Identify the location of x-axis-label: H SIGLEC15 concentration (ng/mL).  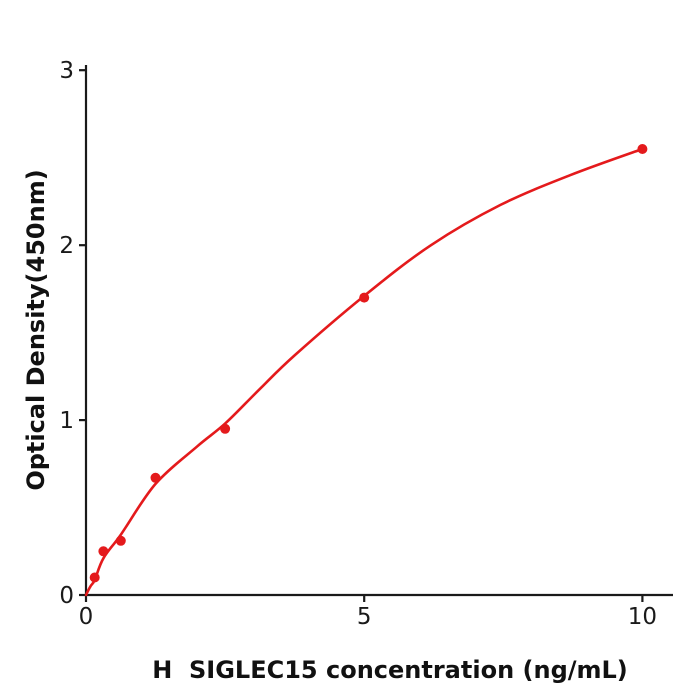
(390, 670).